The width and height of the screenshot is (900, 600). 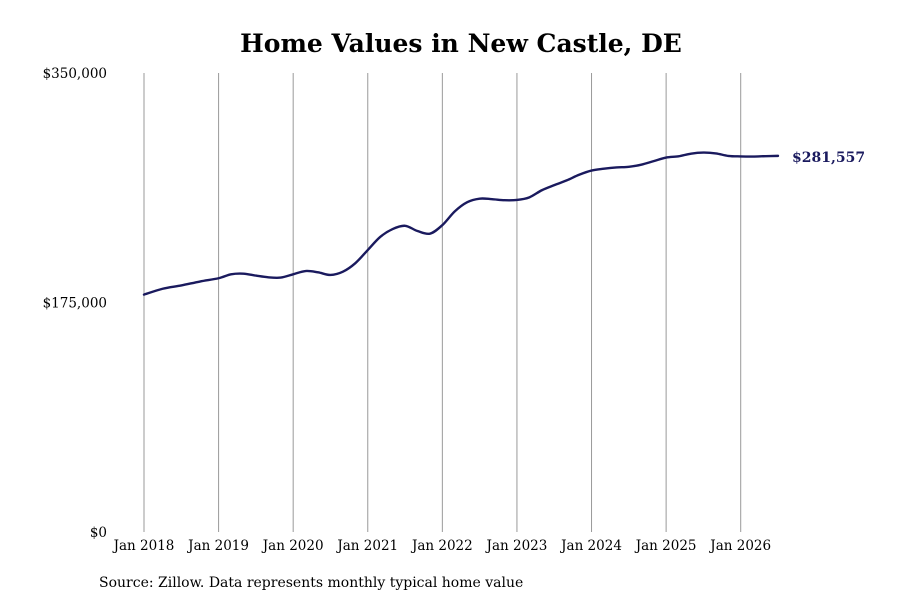 What do you see at coordinates (461, 43) in the screenshot?
I see `chart-title: Home Values in New Castle, DE` at bounding box center [461, 43].